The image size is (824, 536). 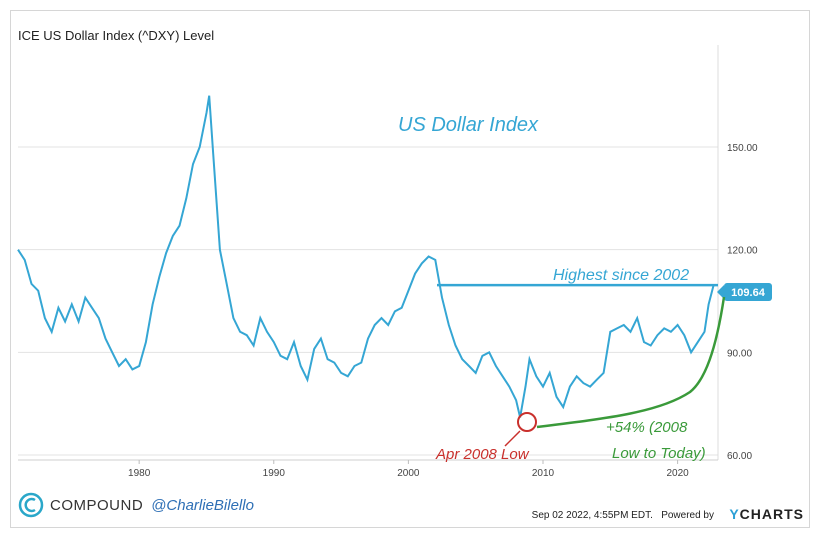 I want to click on y-tick-label: 60.00, so click(x=739, y=456).